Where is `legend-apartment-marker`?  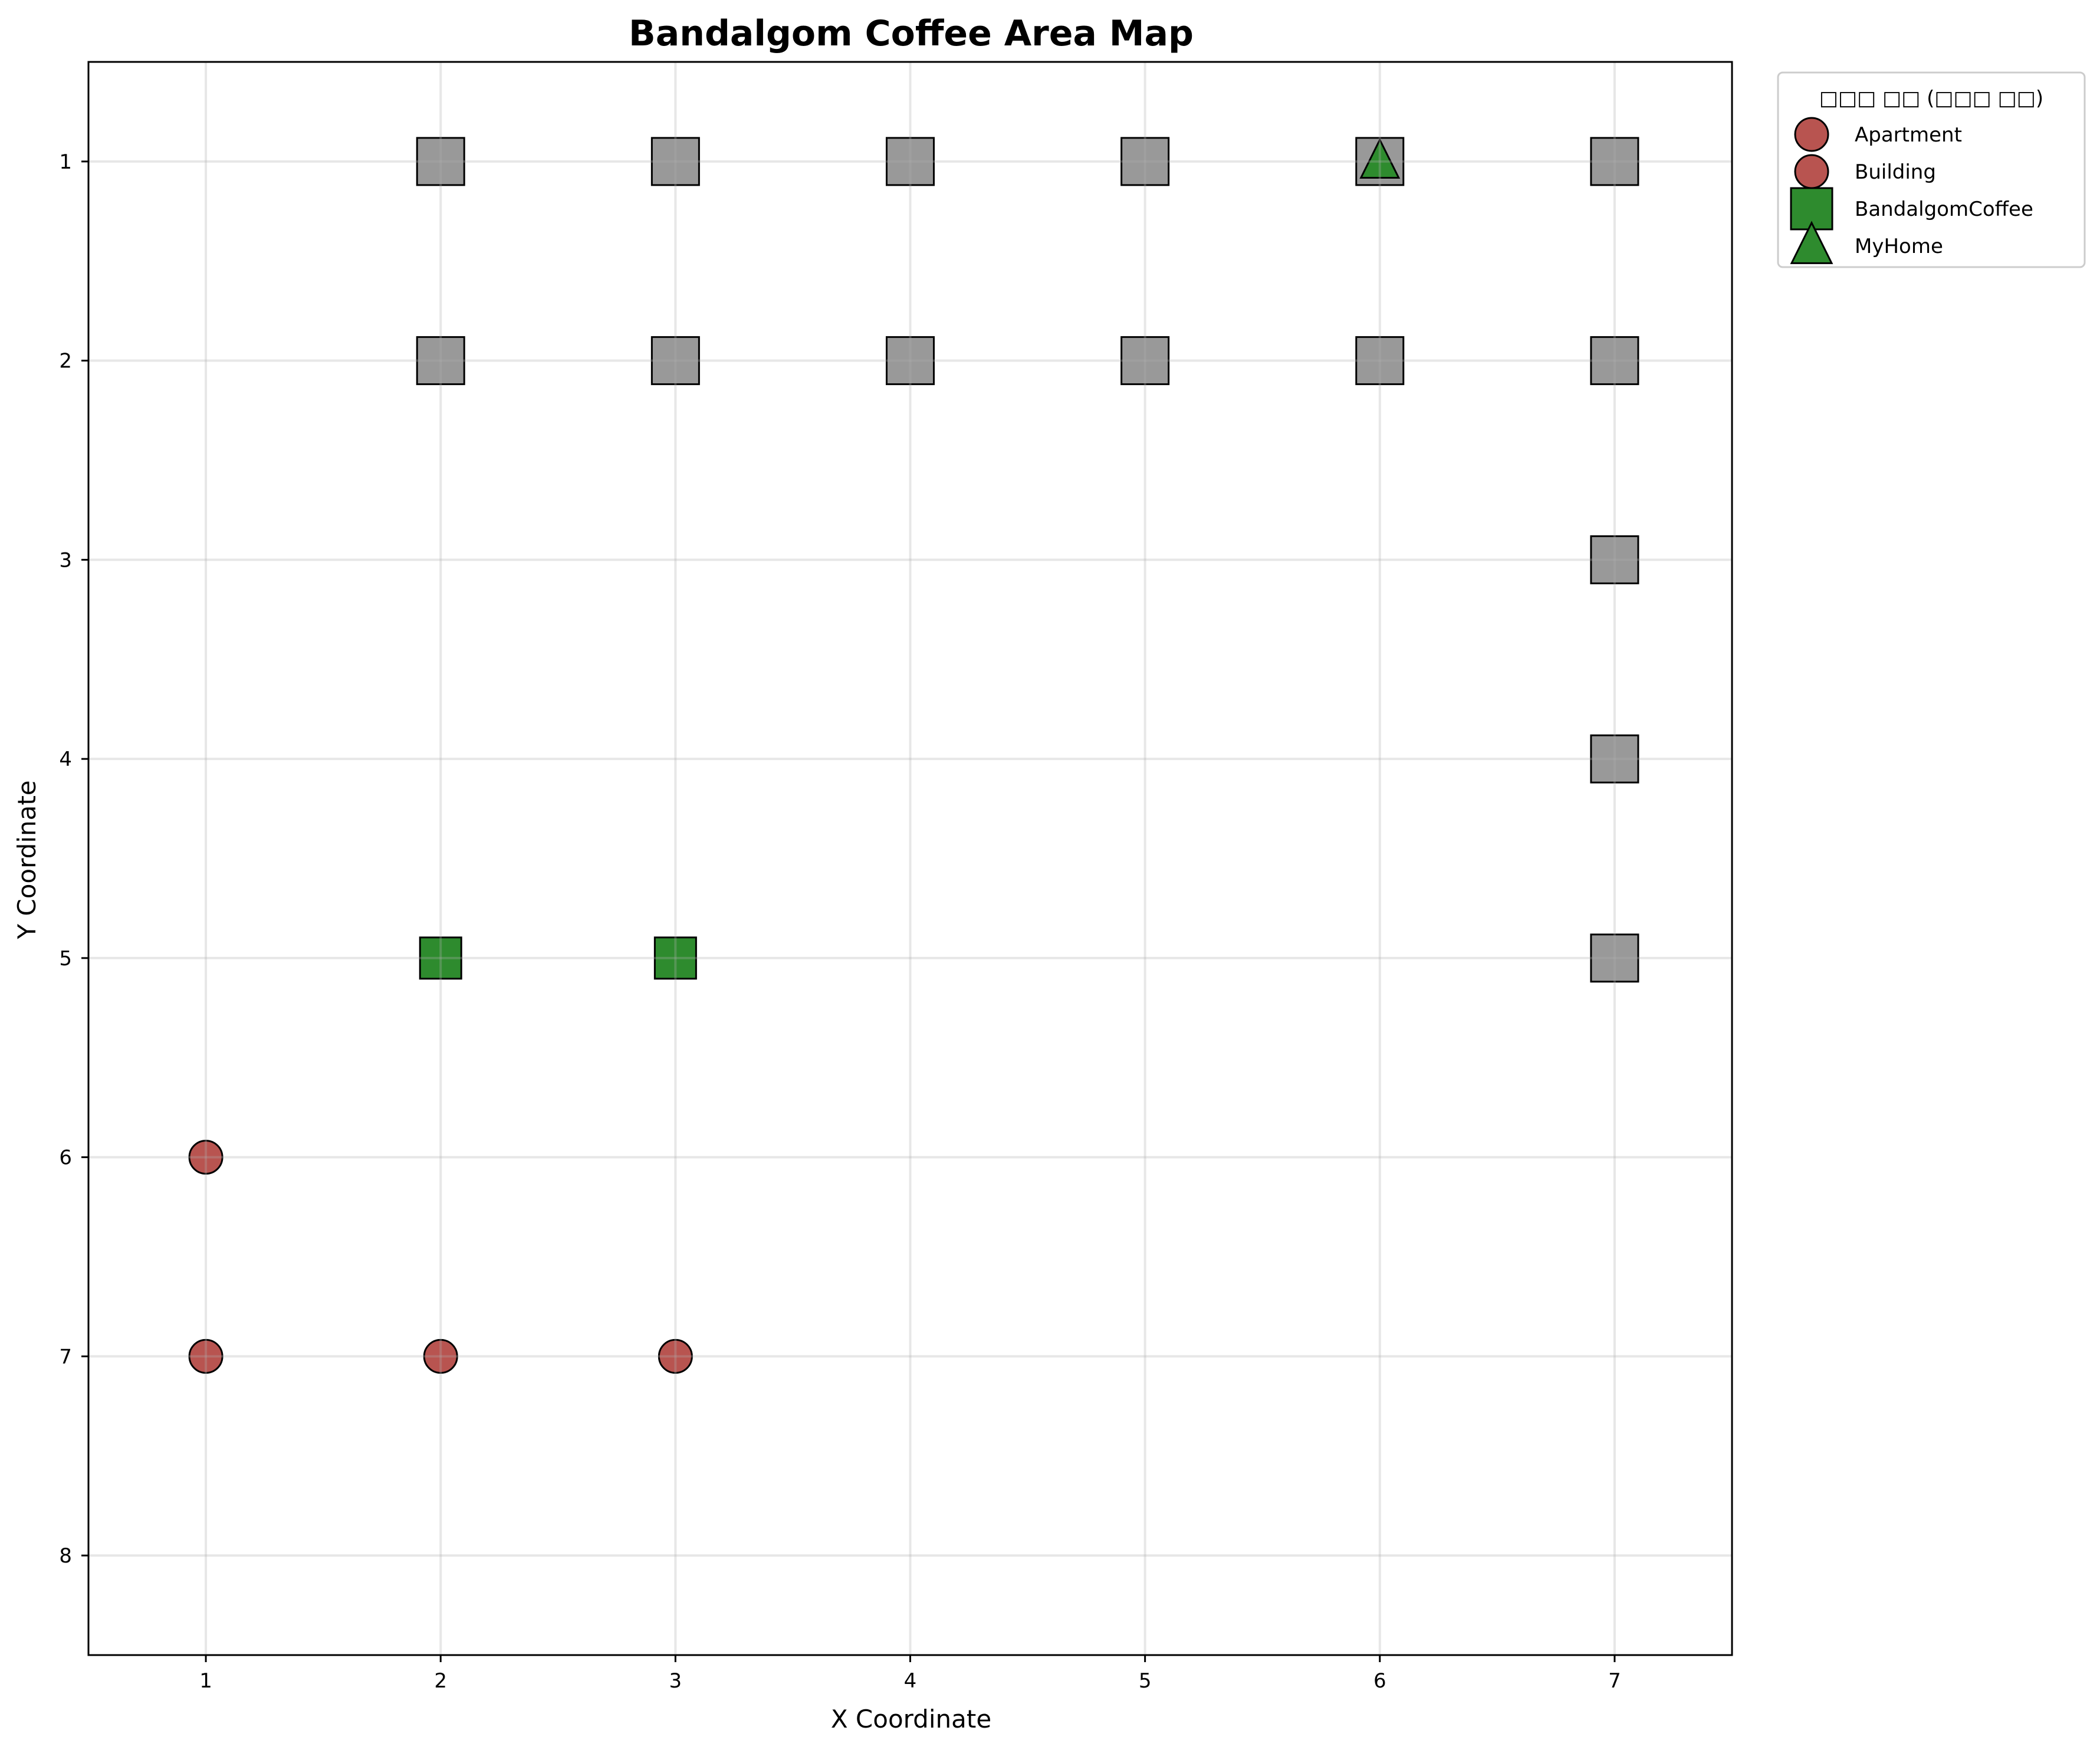 legend-apartment-marker is located at coordinates (1811, 134).